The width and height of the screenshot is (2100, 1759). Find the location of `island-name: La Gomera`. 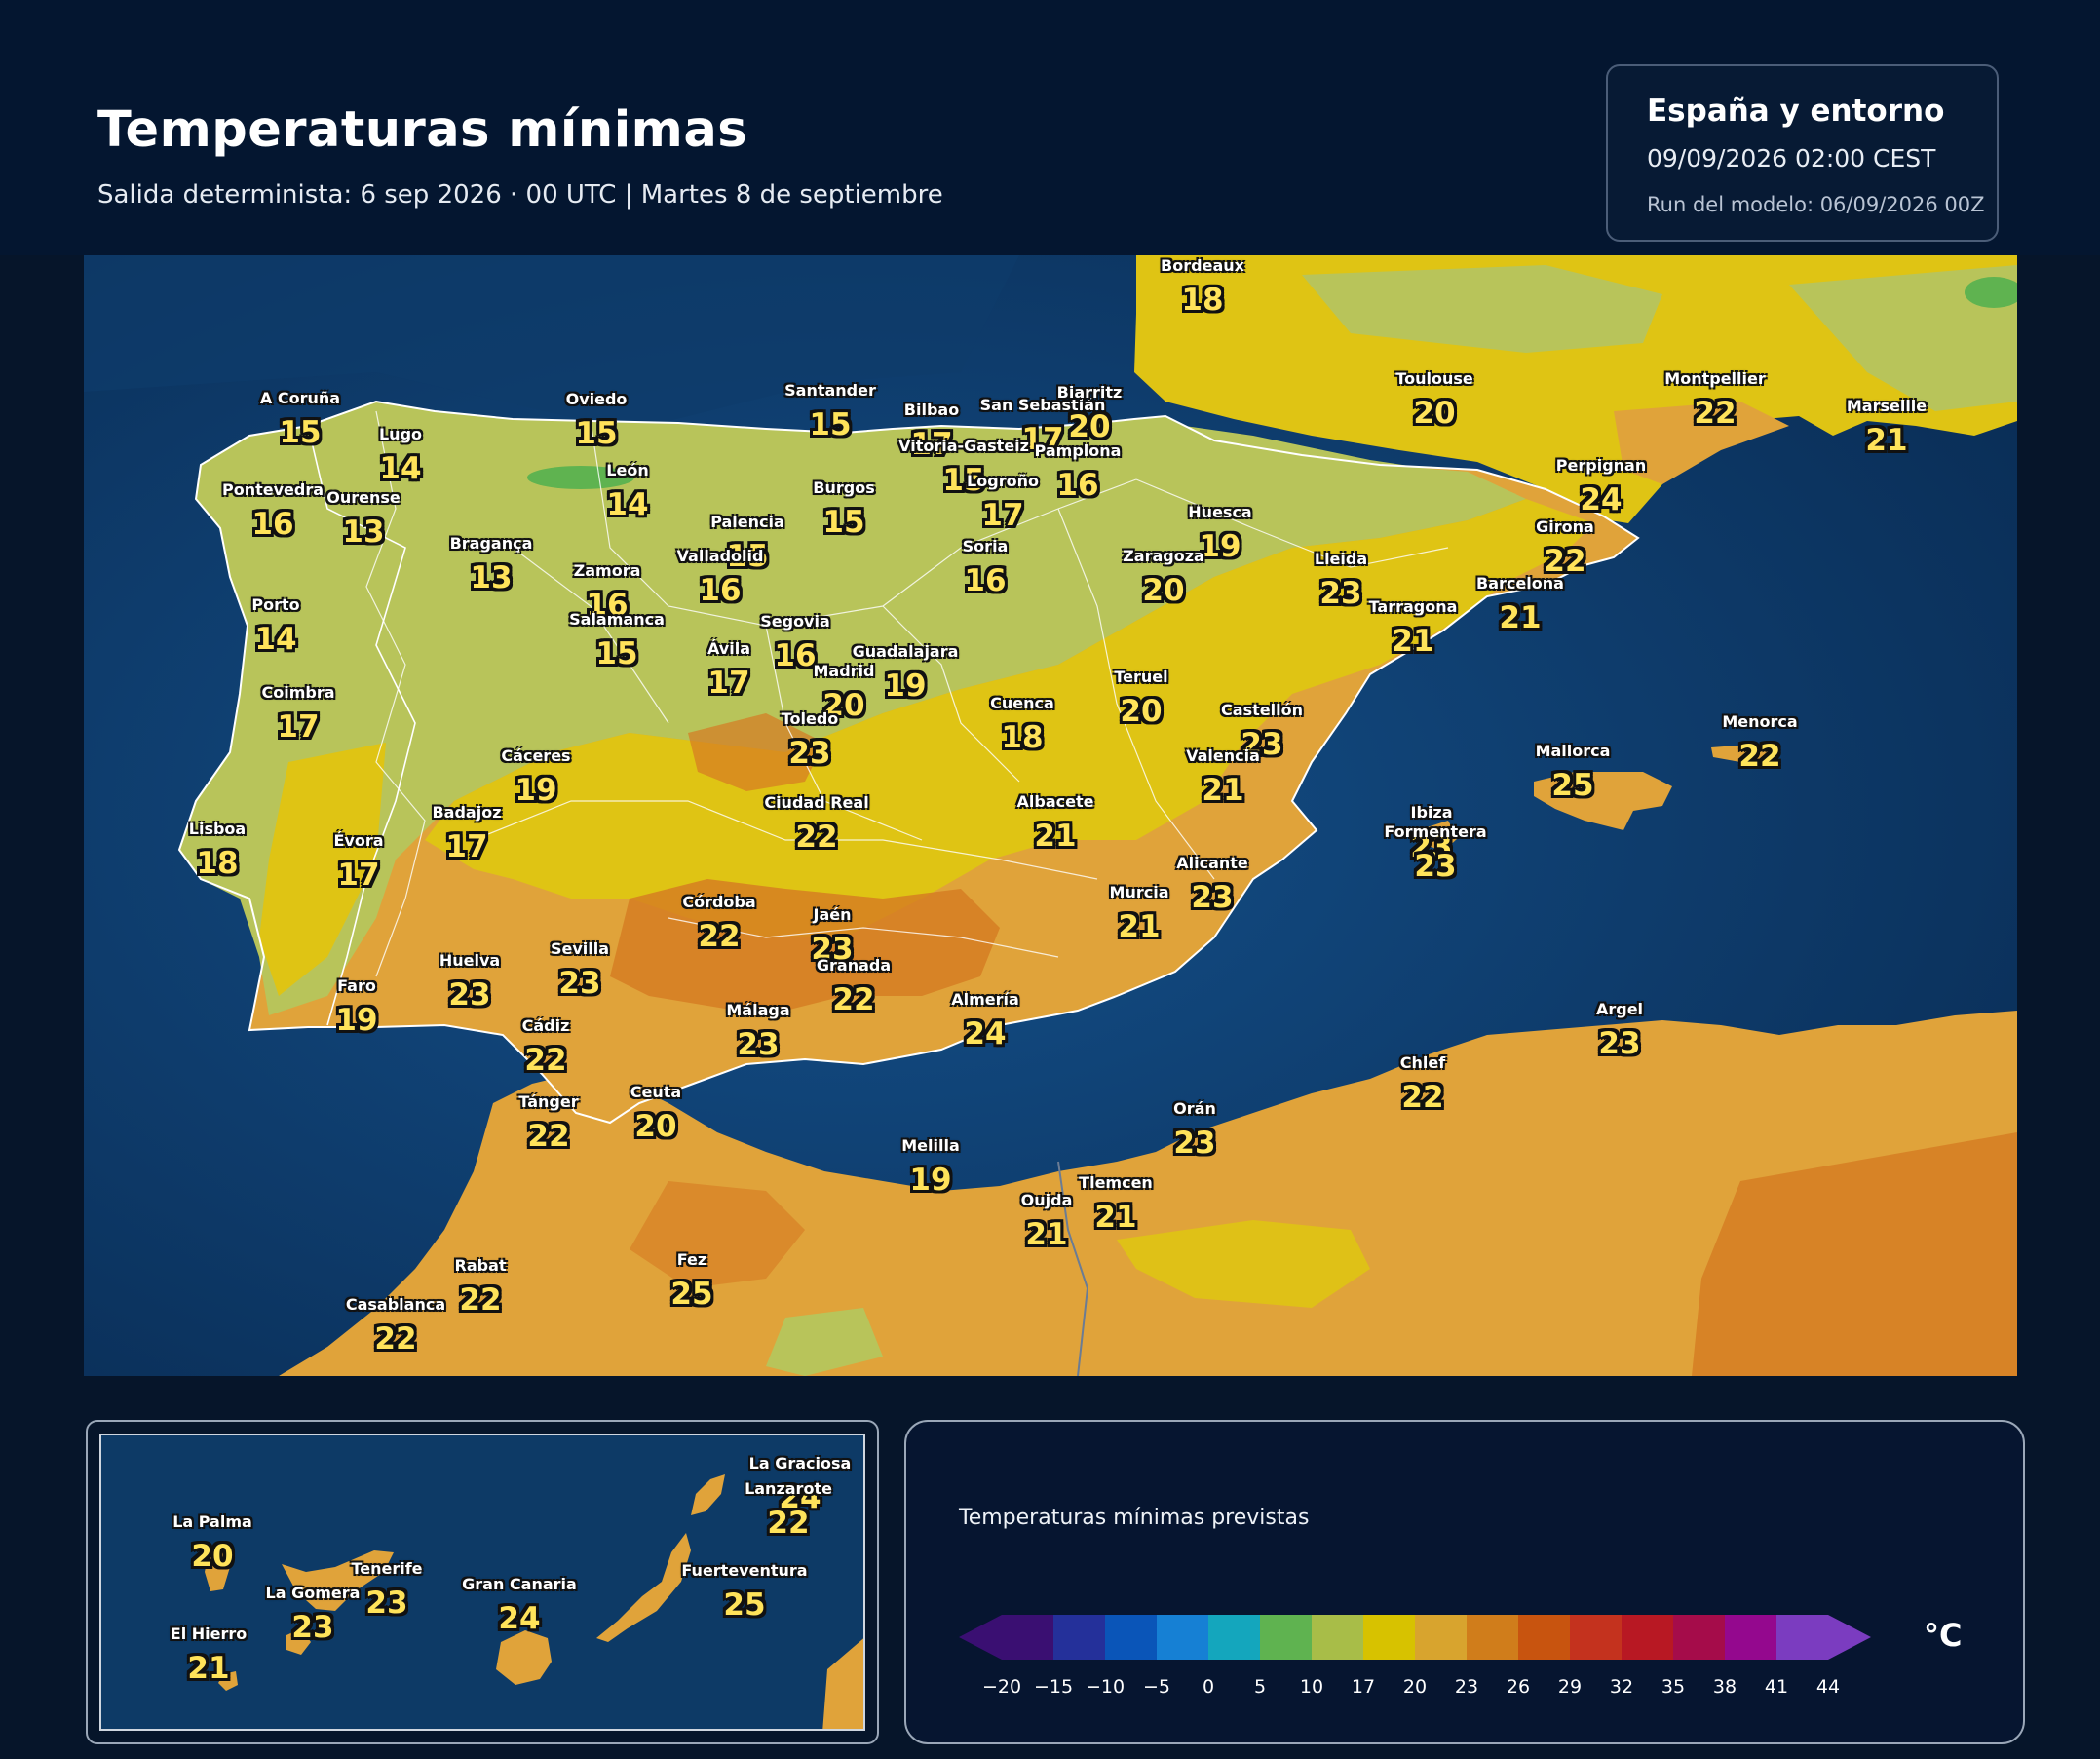

island-name: La Gomera is located at coordinates (313, 1593).